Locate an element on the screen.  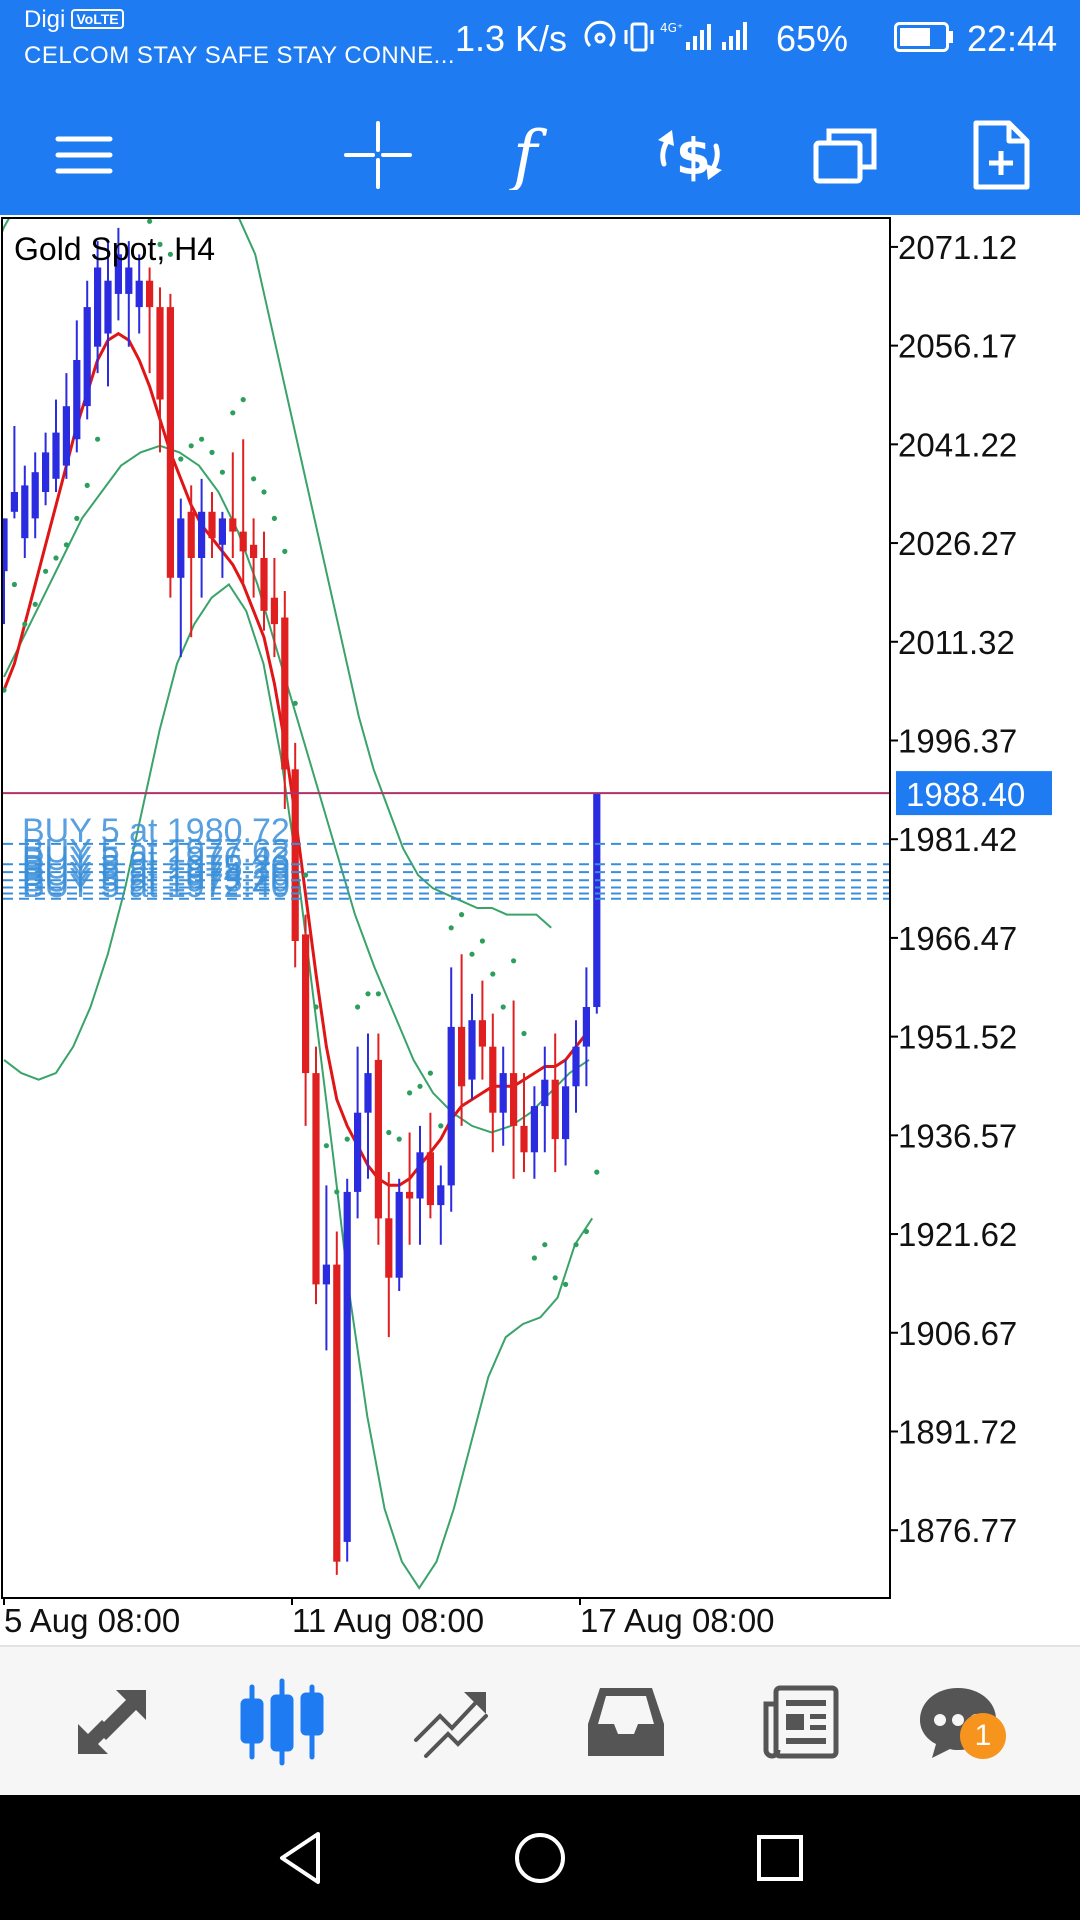
crosshair-button is located at coordinates (378, 155).